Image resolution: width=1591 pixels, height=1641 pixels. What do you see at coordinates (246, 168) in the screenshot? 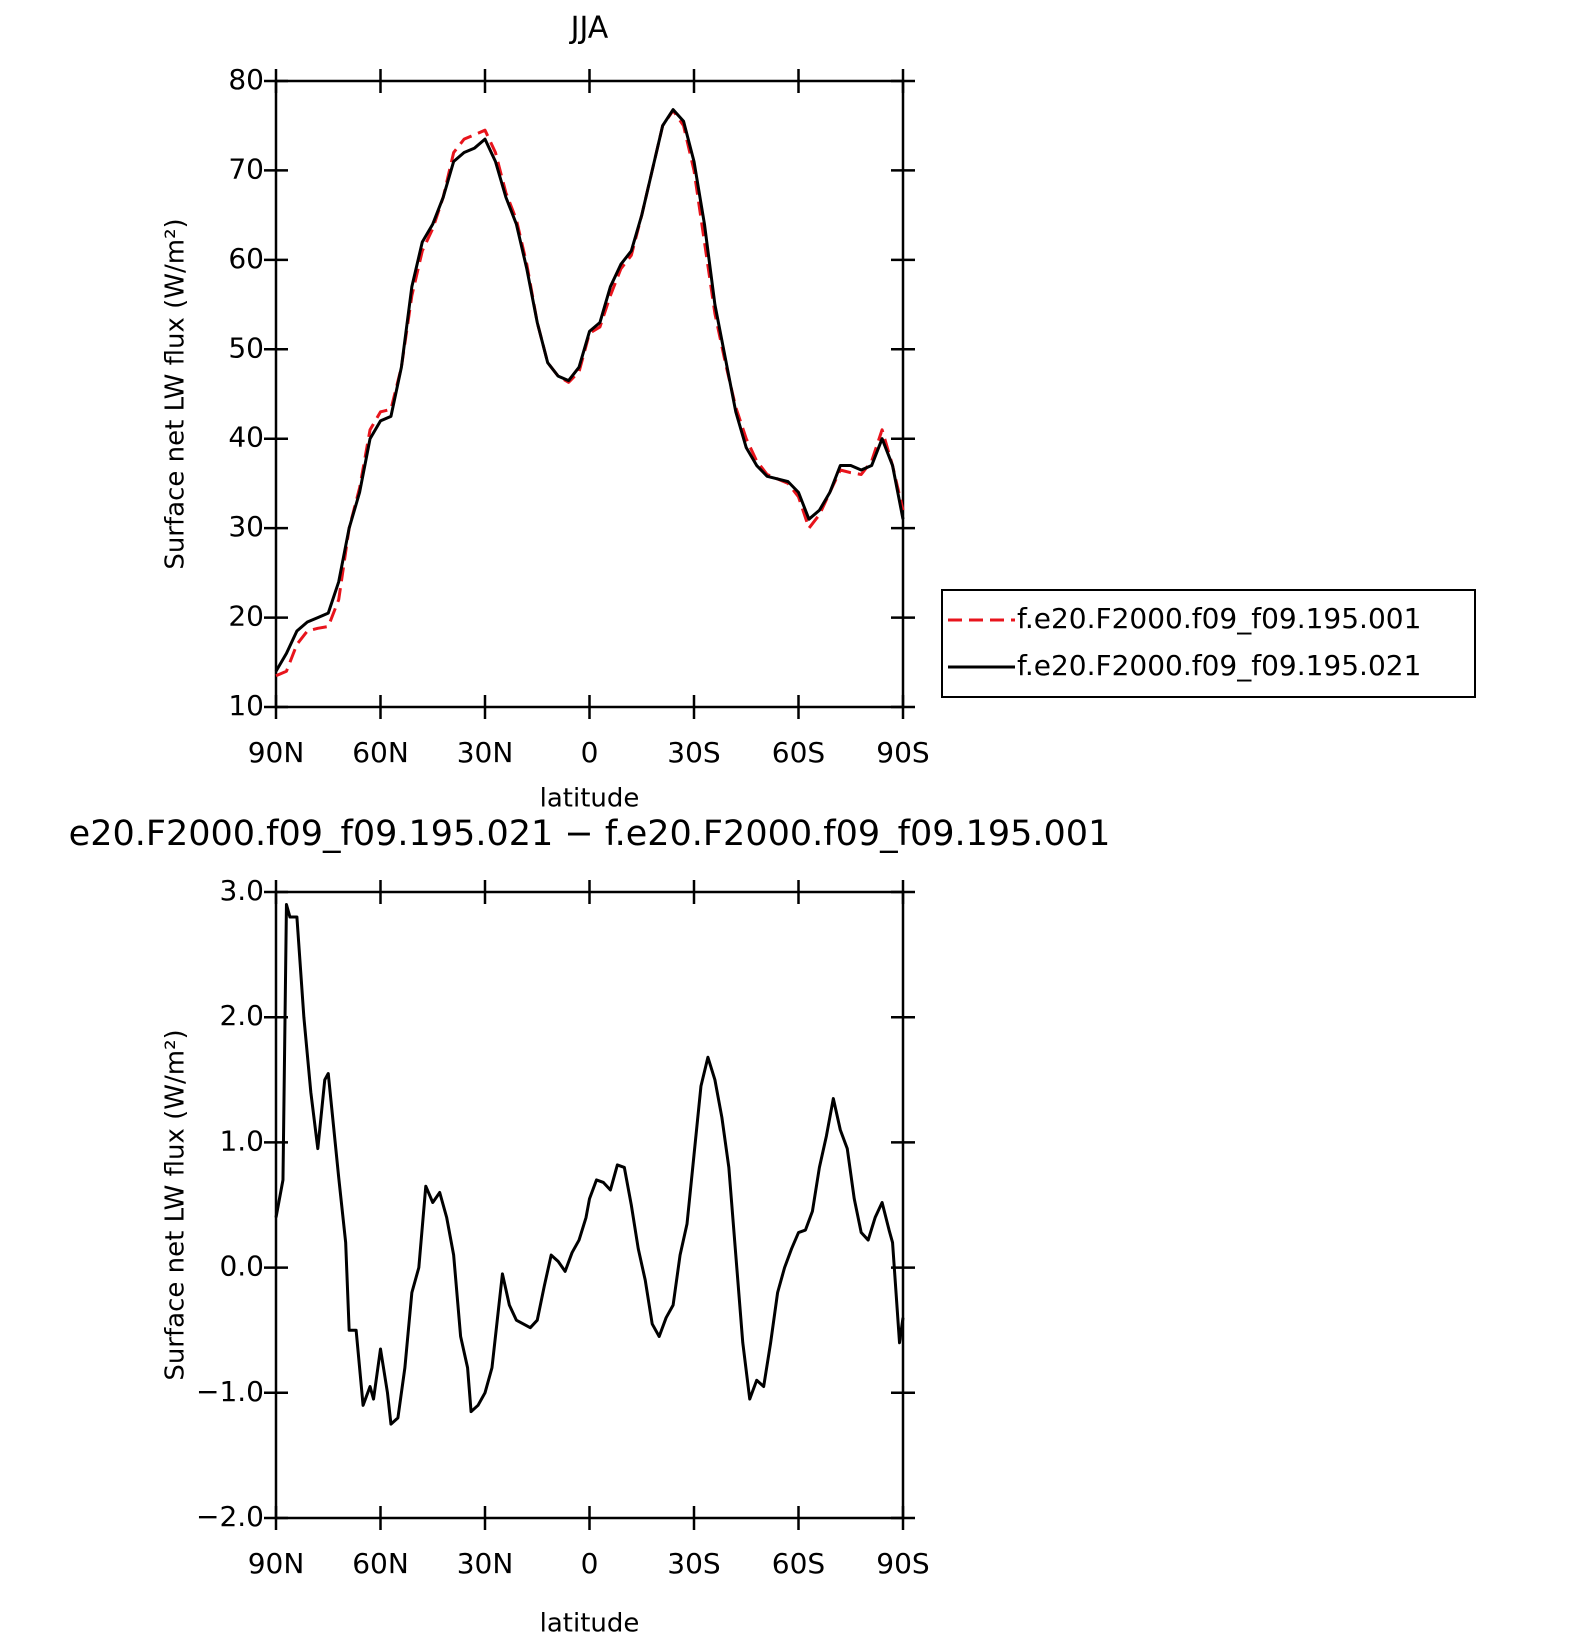
I see `y-tick-label: 70` at bounding box center [246, 168].